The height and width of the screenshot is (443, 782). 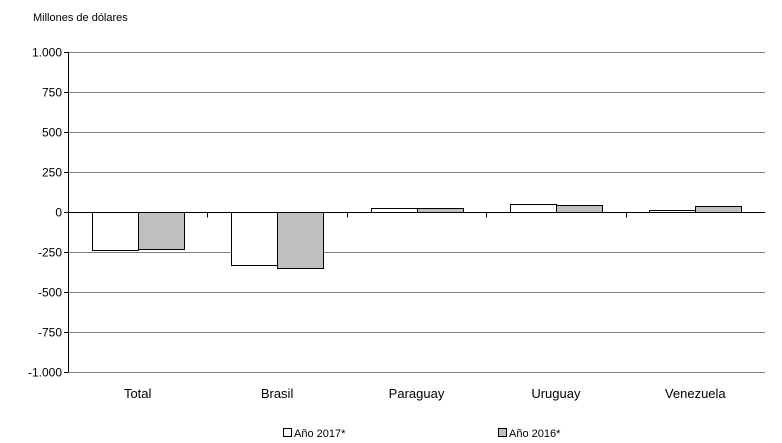 I want to click on y-tick-label: -750, so click(x=50, y=333).